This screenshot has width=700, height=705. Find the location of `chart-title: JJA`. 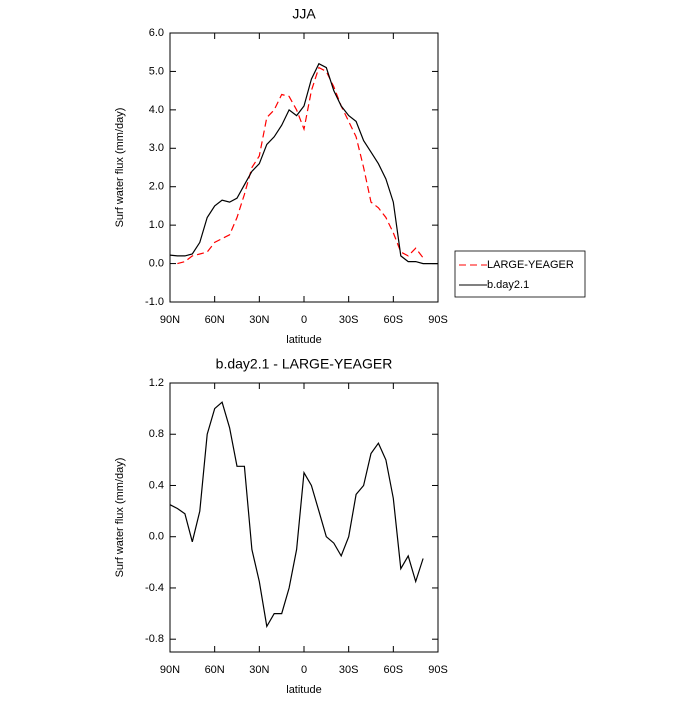

chart-title: JJA is located at coordinates (304, 14).